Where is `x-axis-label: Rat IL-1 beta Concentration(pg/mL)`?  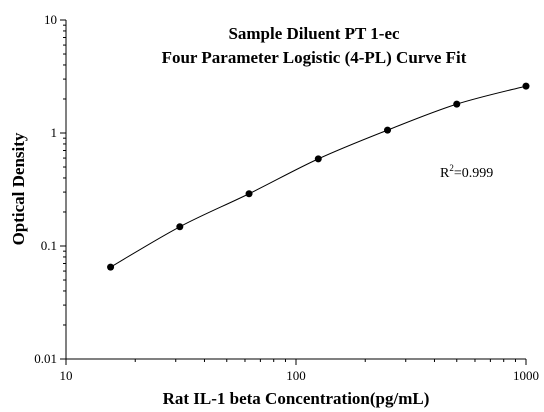
x-axis-label: Rat IL-1 beta Concentration(pg/mL) is located at coordinates (296, 398).